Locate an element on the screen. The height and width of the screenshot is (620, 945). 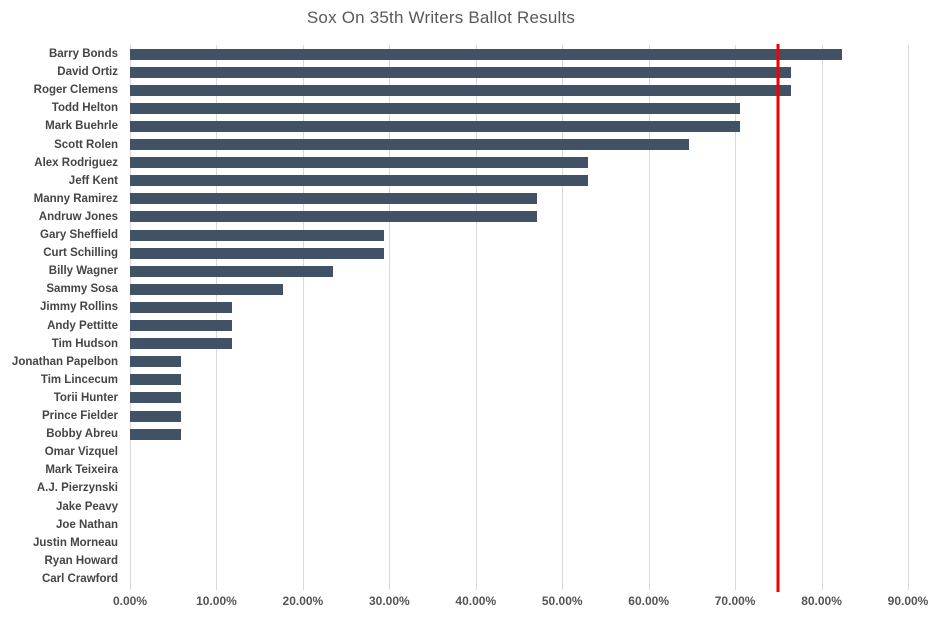
y-axis-label: Andruw Jones is located at coordinates (78, 216).